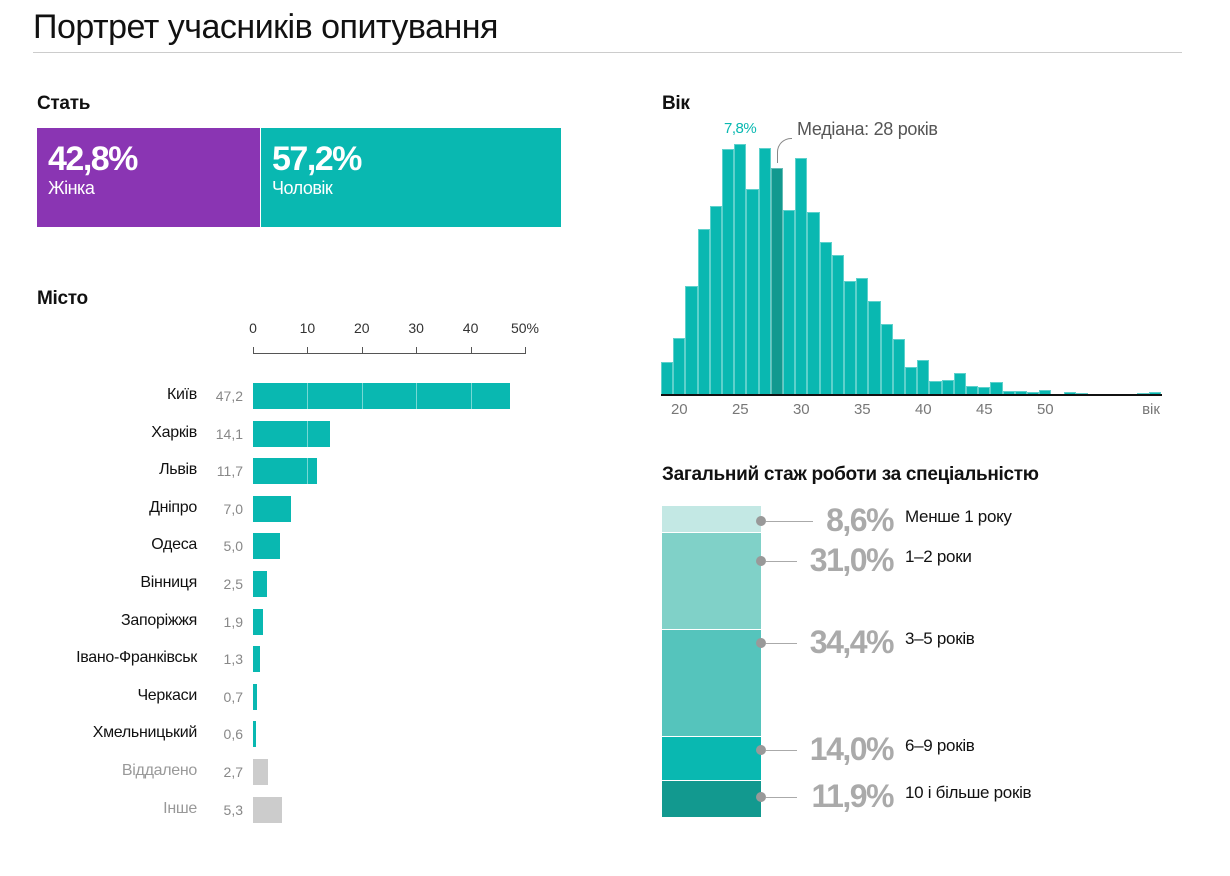 This screenshot has width=1230, height=876. Describe the element at coordinates (253, 328) in the screenshot. I see `axis-tick-label: 0` at that location.